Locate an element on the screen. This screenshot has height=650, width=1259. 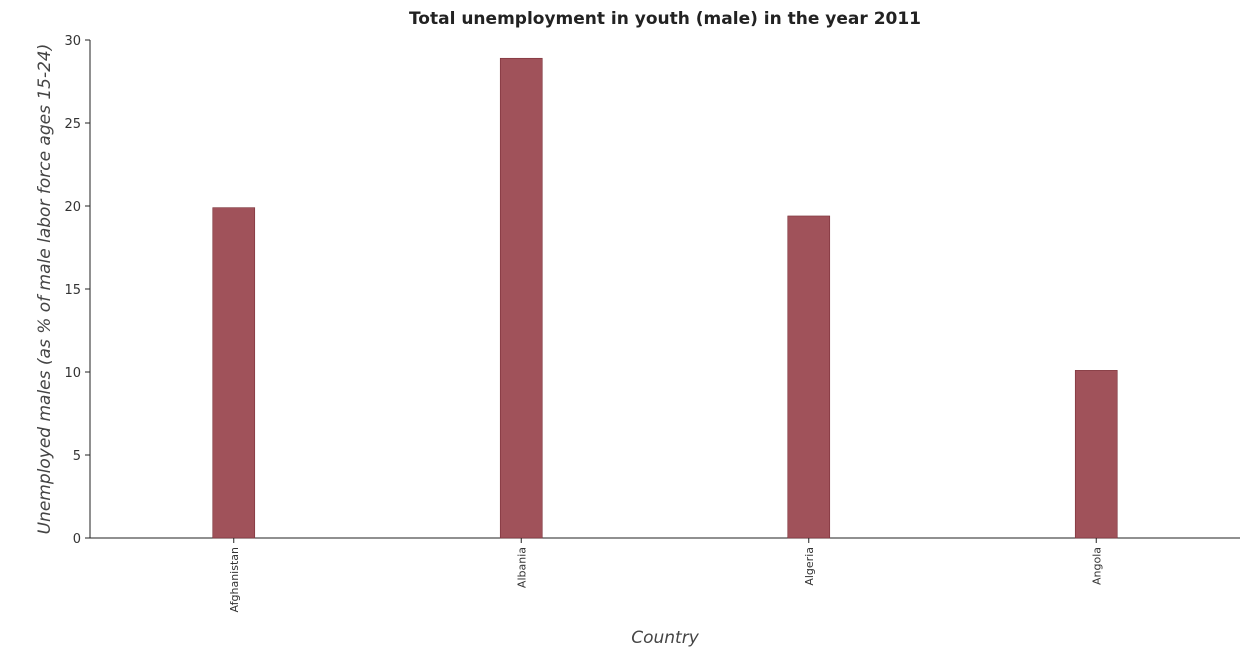
bar-angola is located at coordinates (1096, 454).